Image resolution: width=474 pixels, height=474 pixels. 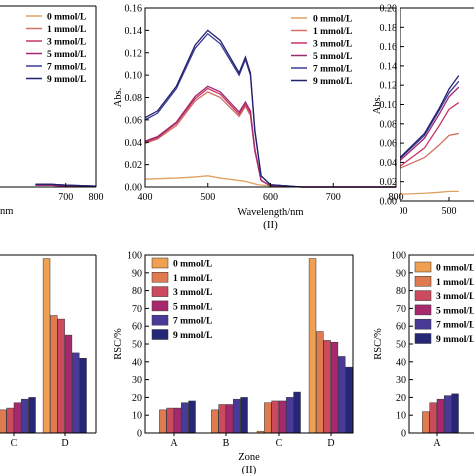 I want to click on x-axis-label-fragment: nm, so click(x=6, y=211).